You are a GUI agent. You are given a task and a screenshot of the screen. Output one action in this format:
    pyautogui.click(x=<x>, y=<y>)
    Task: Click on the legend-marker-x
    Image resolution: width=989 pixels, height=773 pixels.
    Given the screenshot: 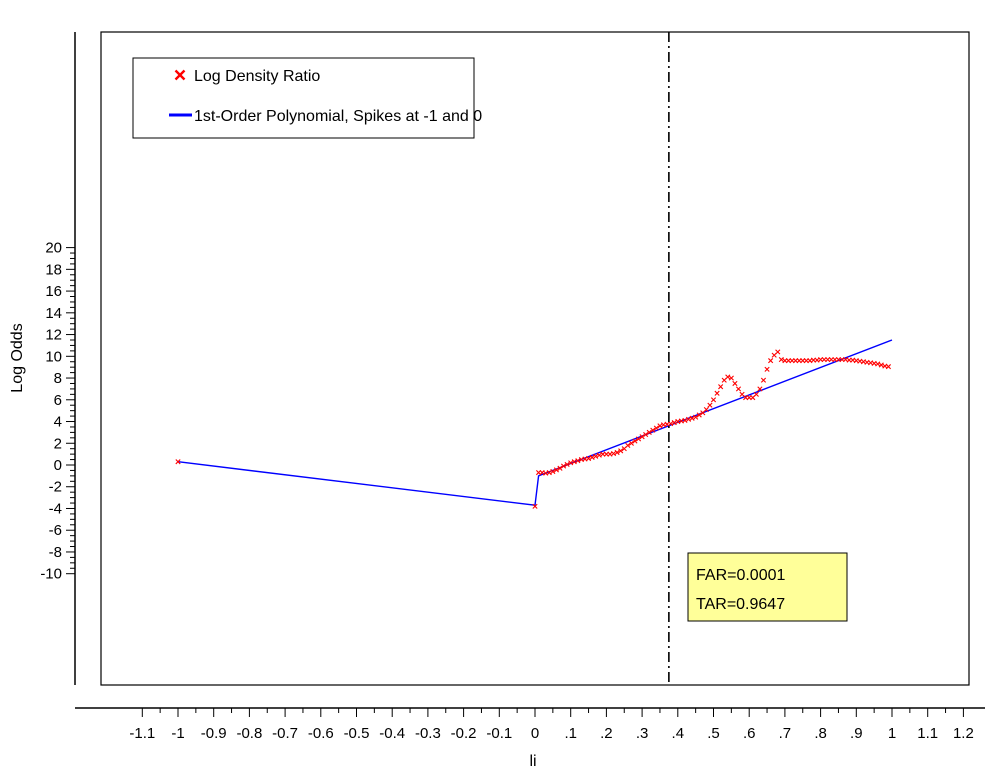 What is the action you would take?
    pyautogui.click(x=180, y=75)
    